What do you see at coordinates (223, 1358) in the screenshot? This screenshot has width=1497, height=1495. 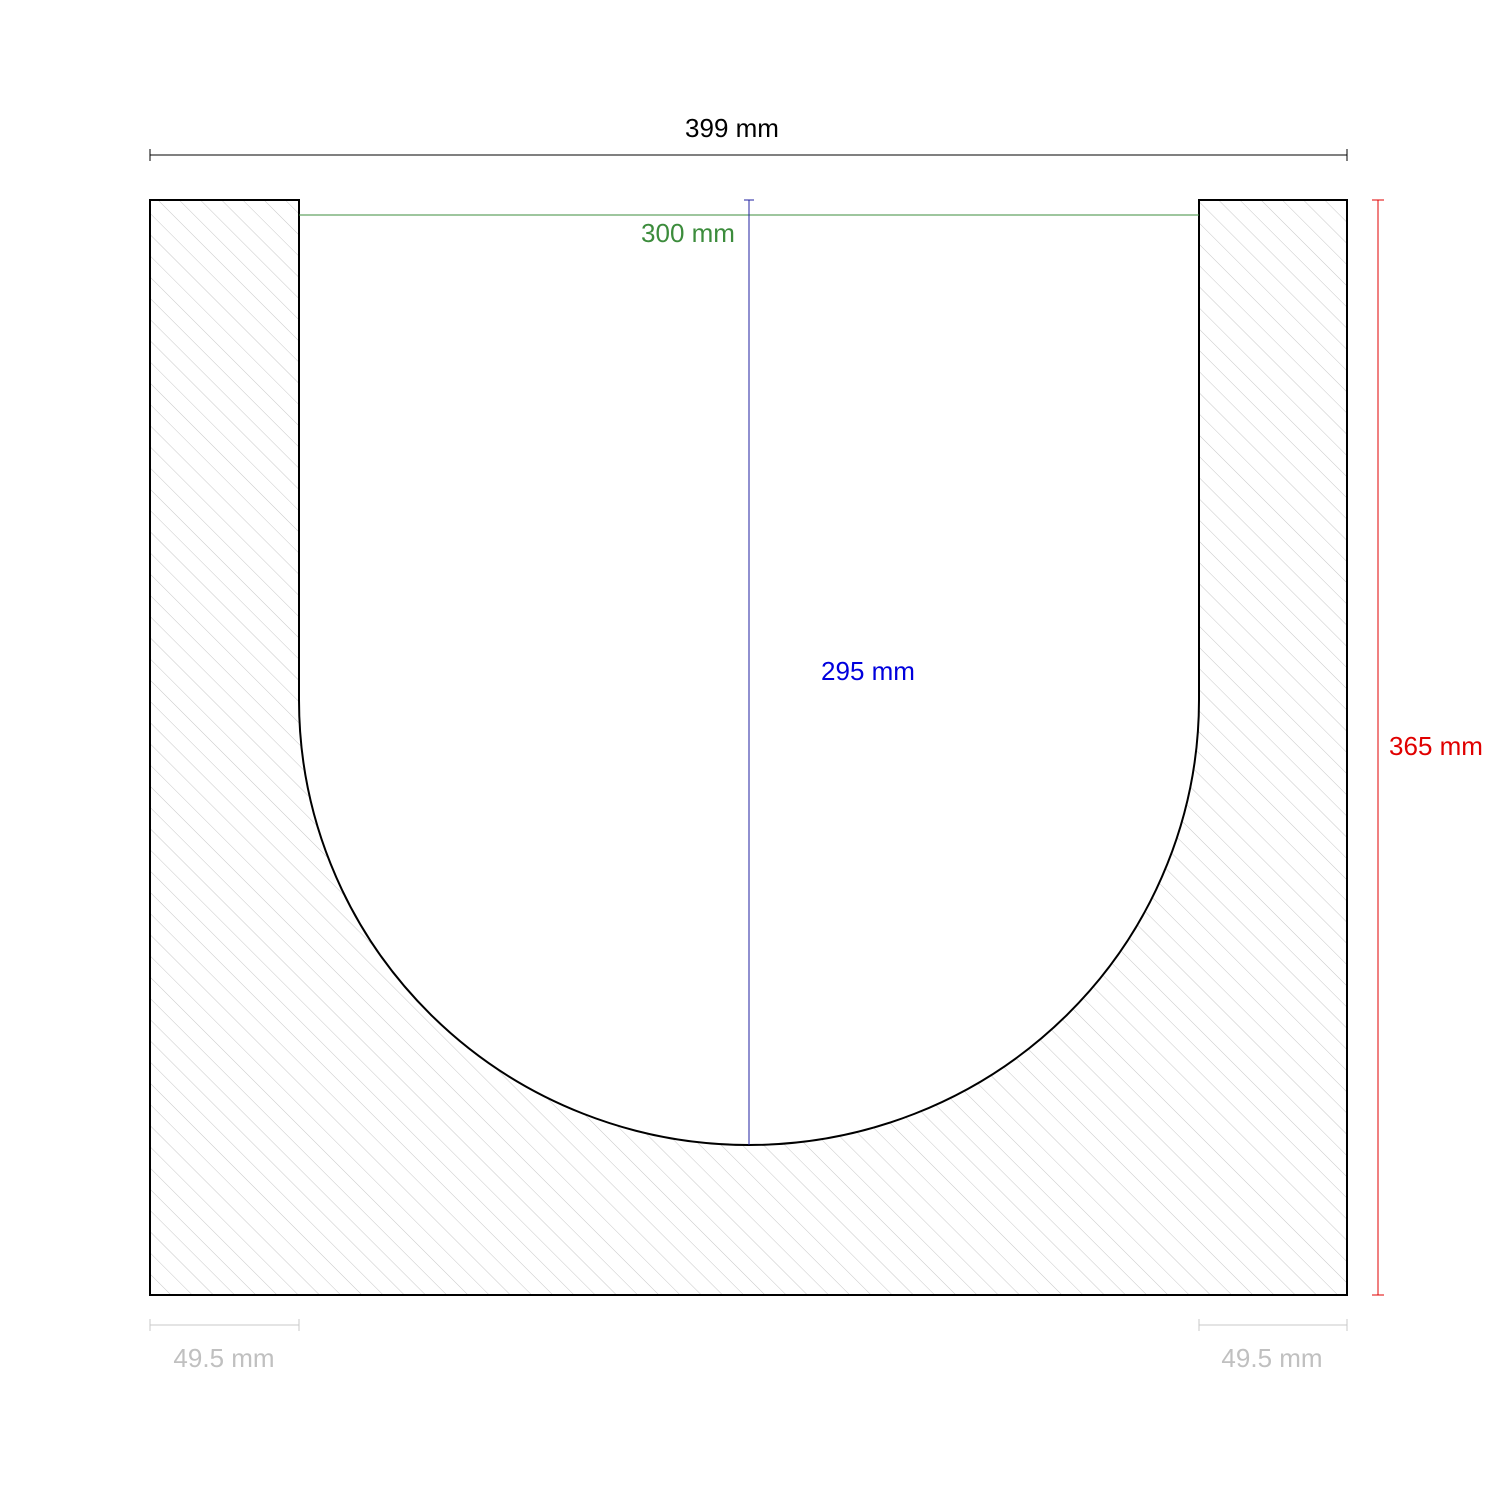 I see `left-wall-label: 49.5 mm` at bounding box center [223, 1358].